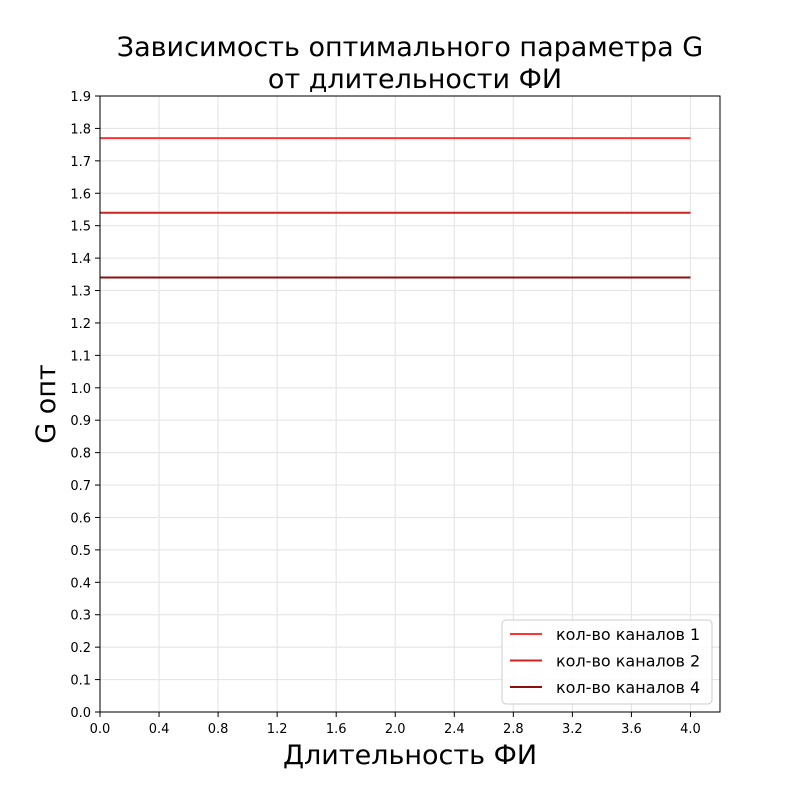 This screenshot has height=800, width=800. What do you see at coordinates (80, 421) in the screenshot?
I see `y-tick-label: 0.9` at bounding box center [80, 421].